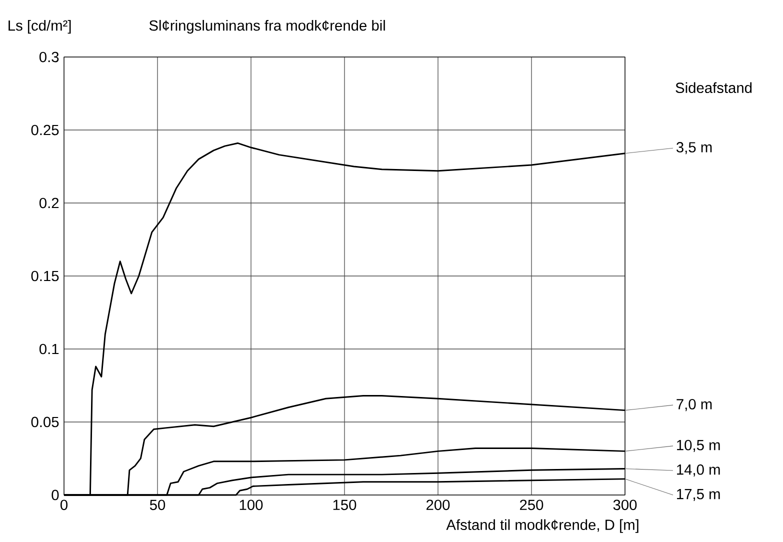 This screenshot has height=542, width=783. Describe the element at coordinates (39, 27) in the screenshot. I see `y-axis-title: Ls [cd/m²]` at that location.